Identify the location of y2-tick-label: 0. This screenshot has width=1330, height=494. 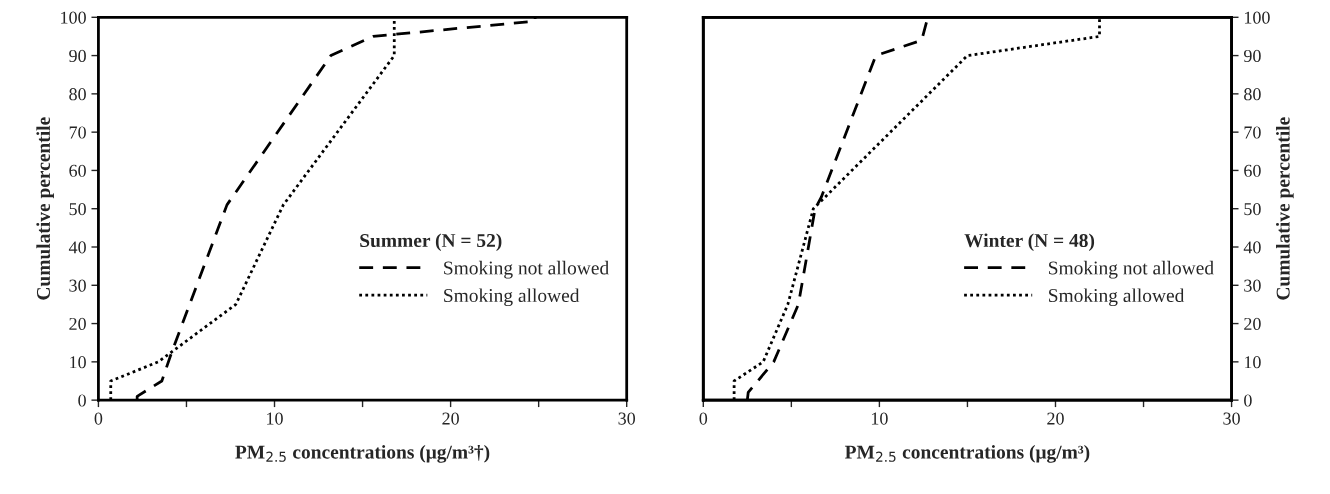
(1248, 400).